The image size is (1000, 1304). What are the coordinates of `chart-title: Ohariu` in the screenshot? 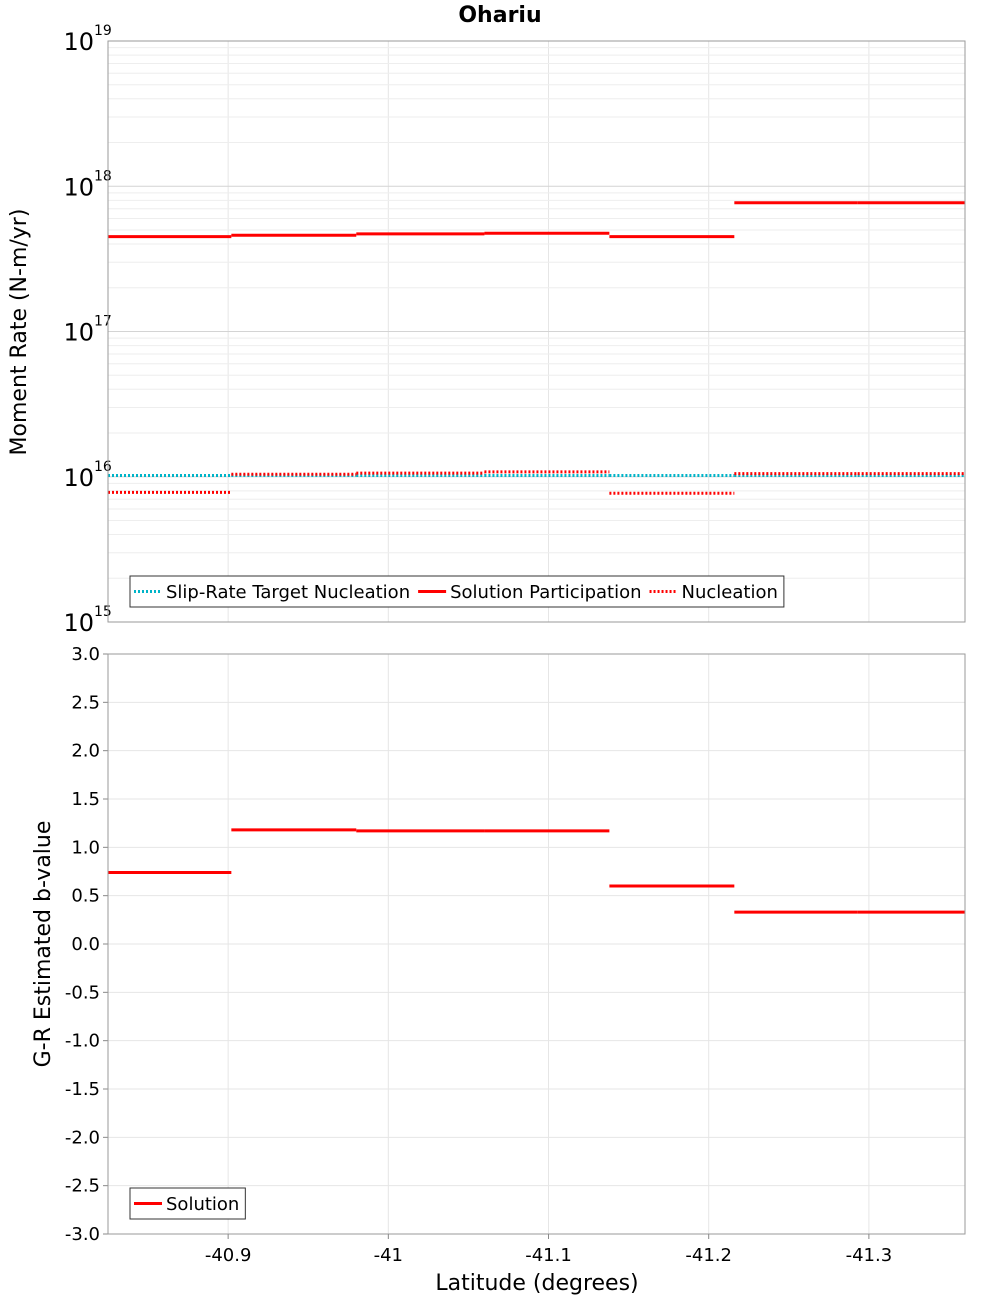 It's located at (499, 15).